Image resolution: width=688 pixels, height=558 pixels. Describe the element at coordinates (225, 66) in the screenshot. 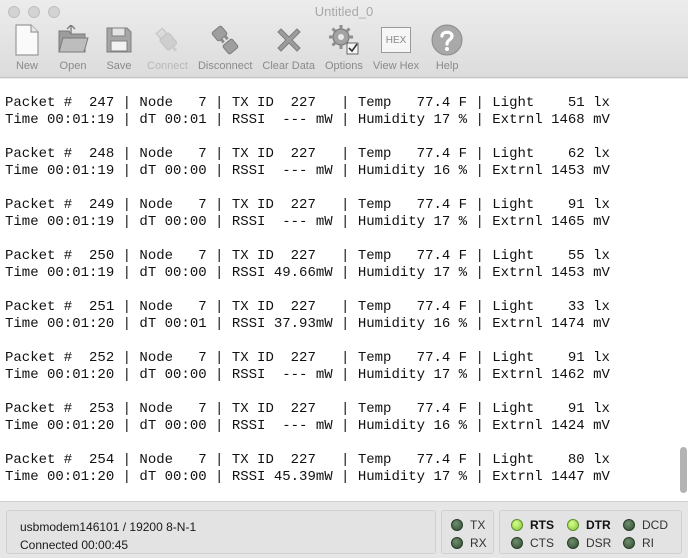

I see `disconnect-label: Disconnect` at that location.